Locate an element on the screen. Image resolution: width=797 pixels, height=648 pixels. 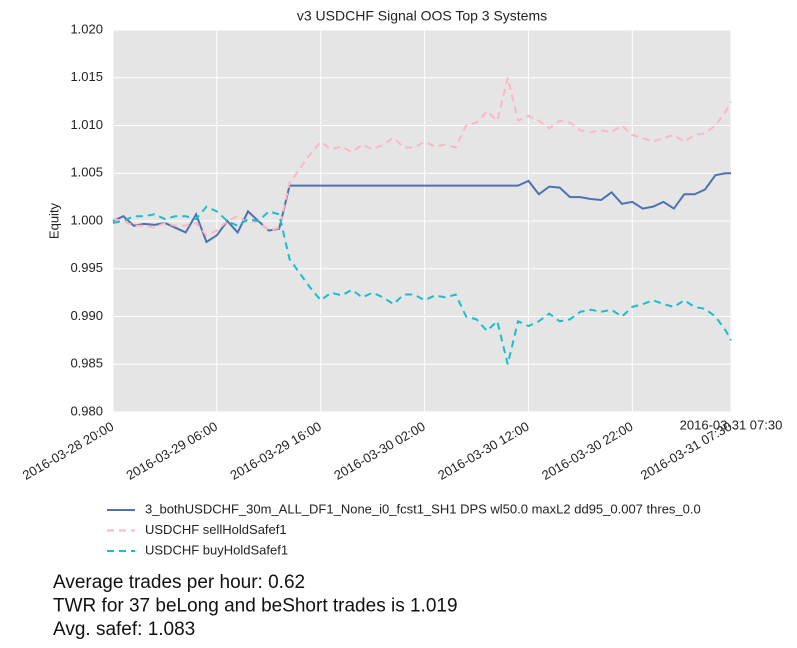
x-tick-label: 2016-03-29 16:00 is located at coordinates (276, 451).